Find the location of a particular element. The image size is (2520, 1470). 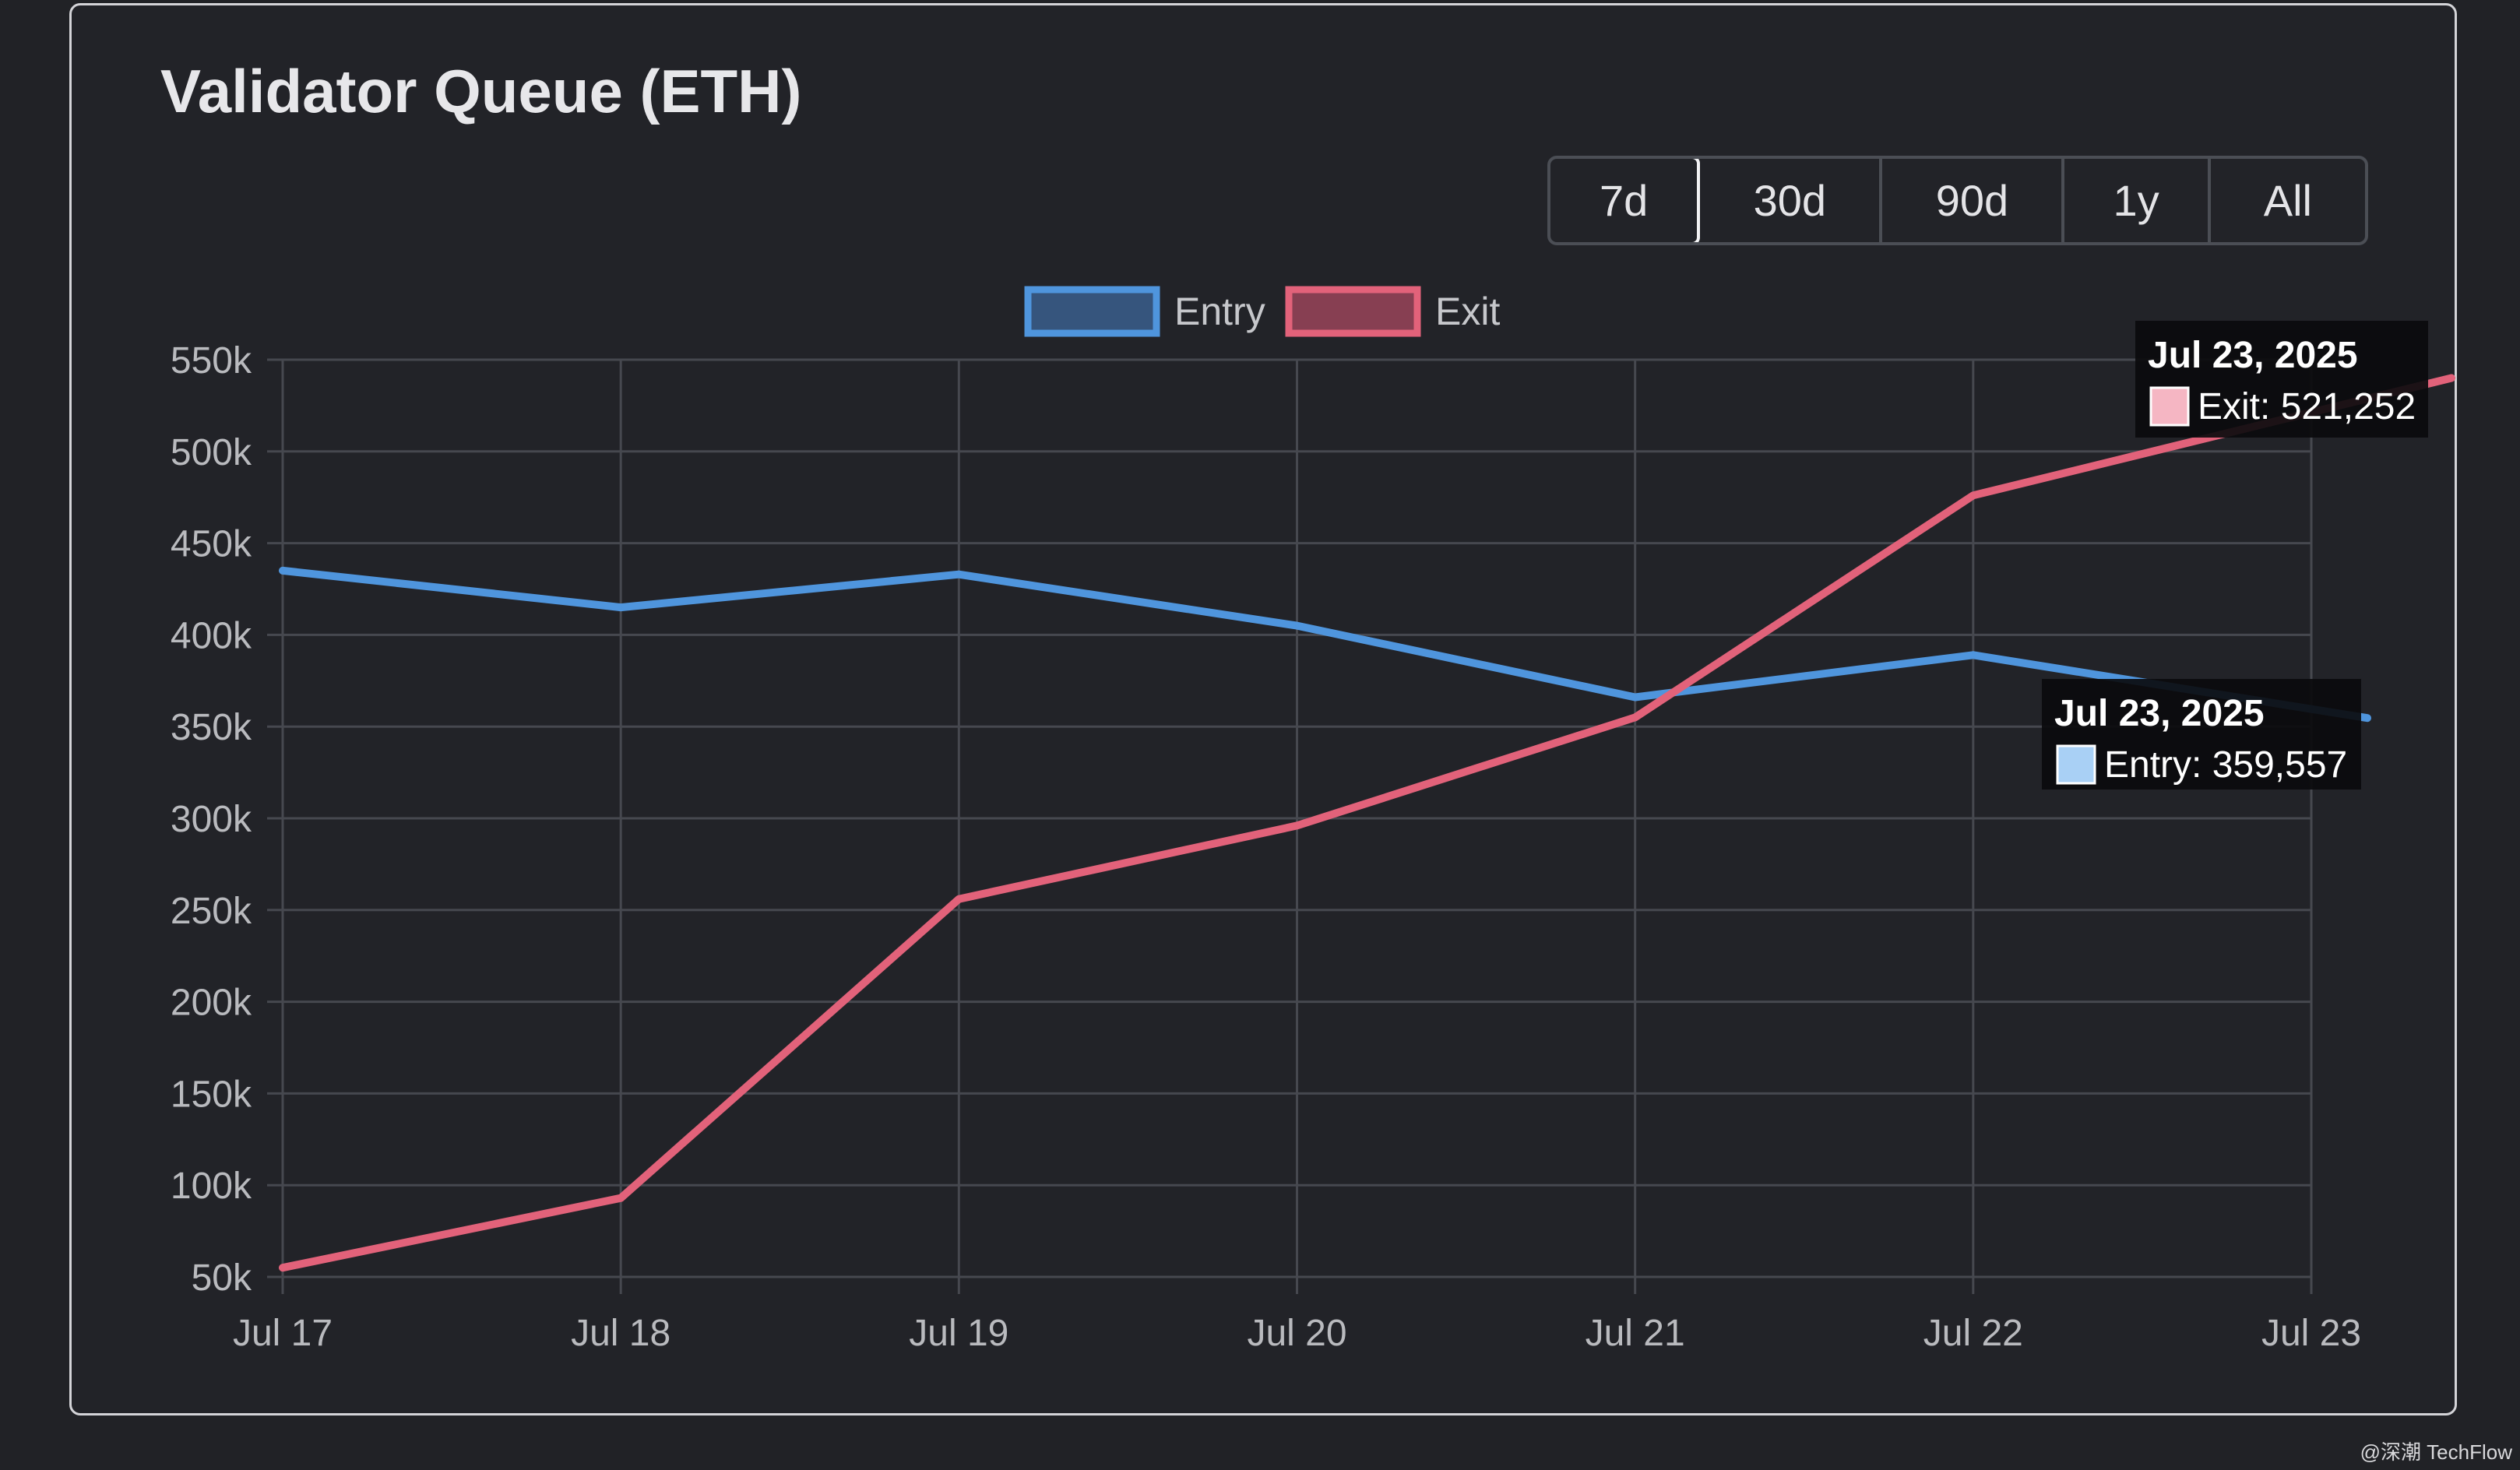

legend-swatch-entry is located at coordinates (1092, 311).